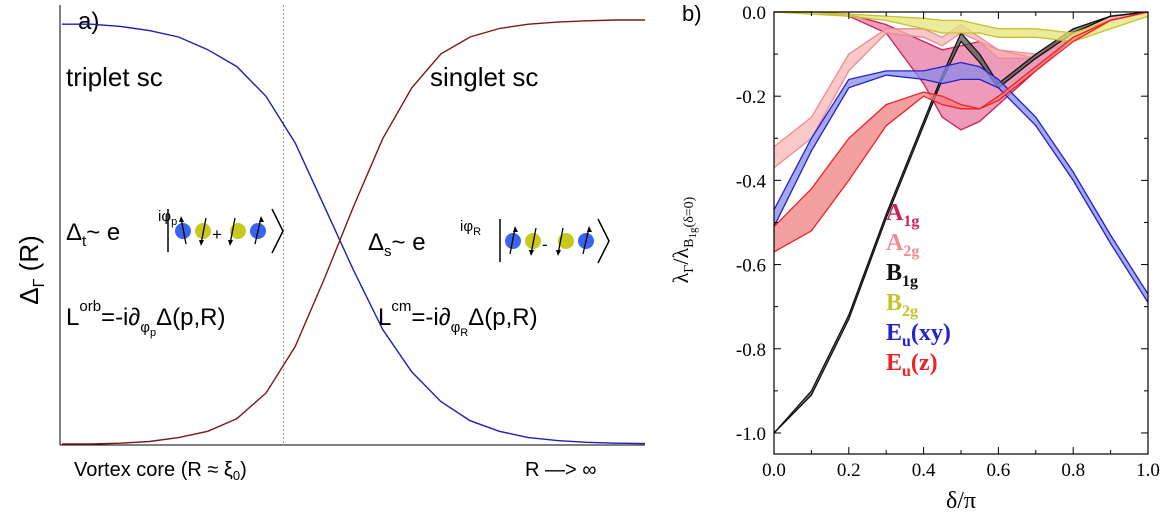  I want to click on band-euxy-upper, so click(961, 178).